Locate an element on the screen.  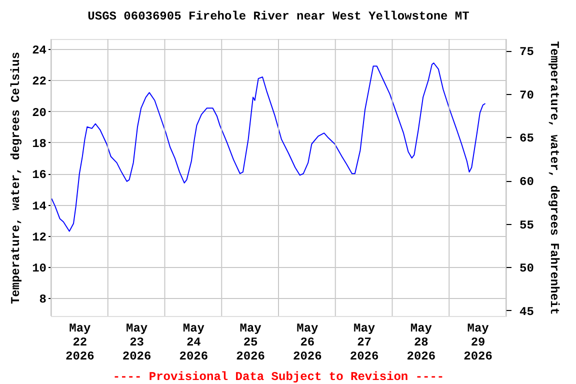
x-tick-label: May 22 2026 is located at coordinates (80, 343).